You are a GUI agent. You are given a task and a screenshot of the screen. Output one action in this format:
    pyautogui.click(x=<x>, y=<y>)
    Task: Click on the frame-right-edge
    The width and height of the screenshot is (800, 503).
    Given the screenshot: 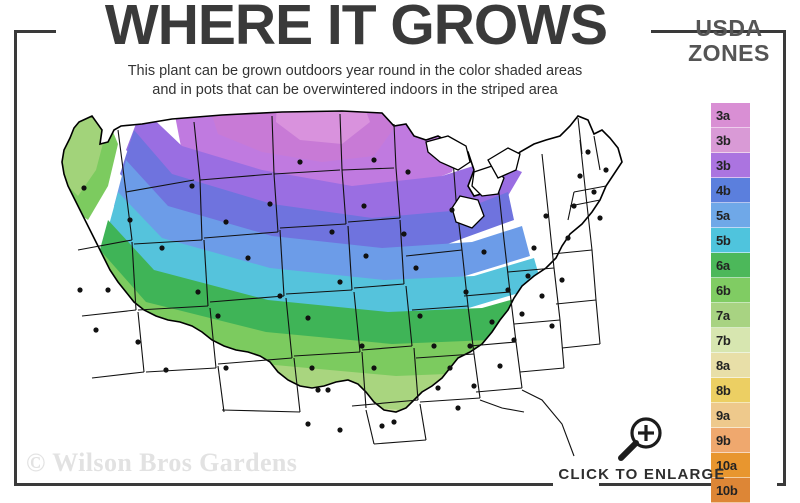 What is the action you would take?
    pyautogui.click(x=784, y=258)
    